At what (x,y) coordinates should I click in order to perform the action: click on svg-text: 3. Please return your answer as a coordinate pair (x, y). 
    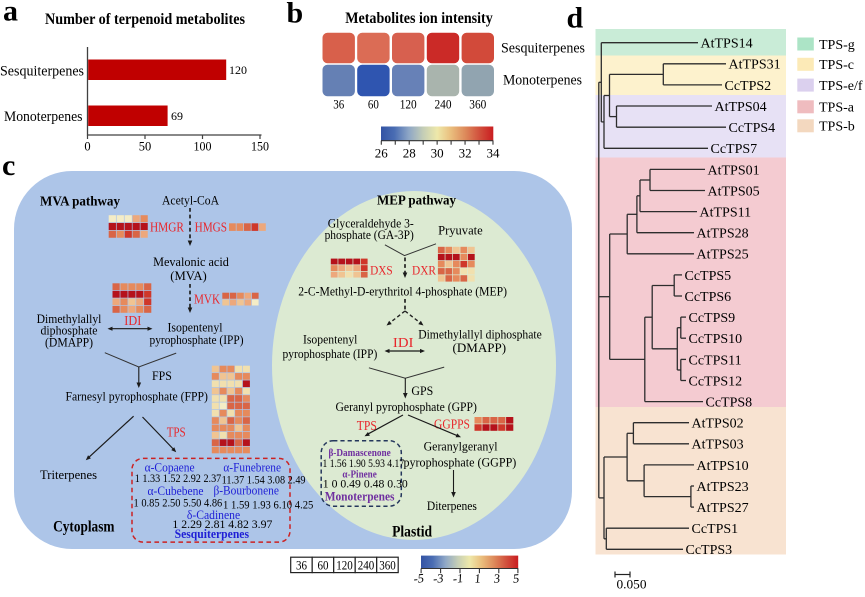
    Looking at the image, I should click on (496, 578).